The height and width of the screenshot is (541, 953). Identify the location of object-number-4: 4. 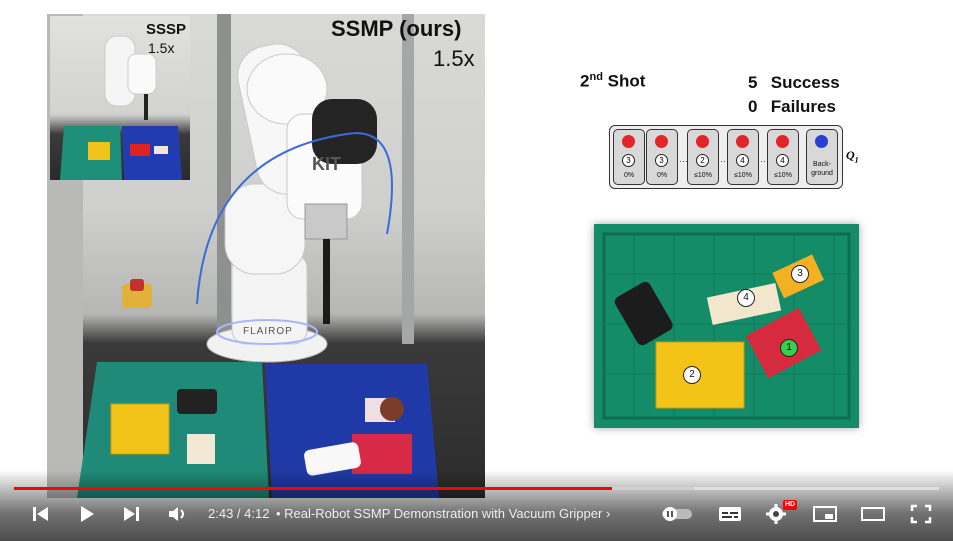
(746, 298).